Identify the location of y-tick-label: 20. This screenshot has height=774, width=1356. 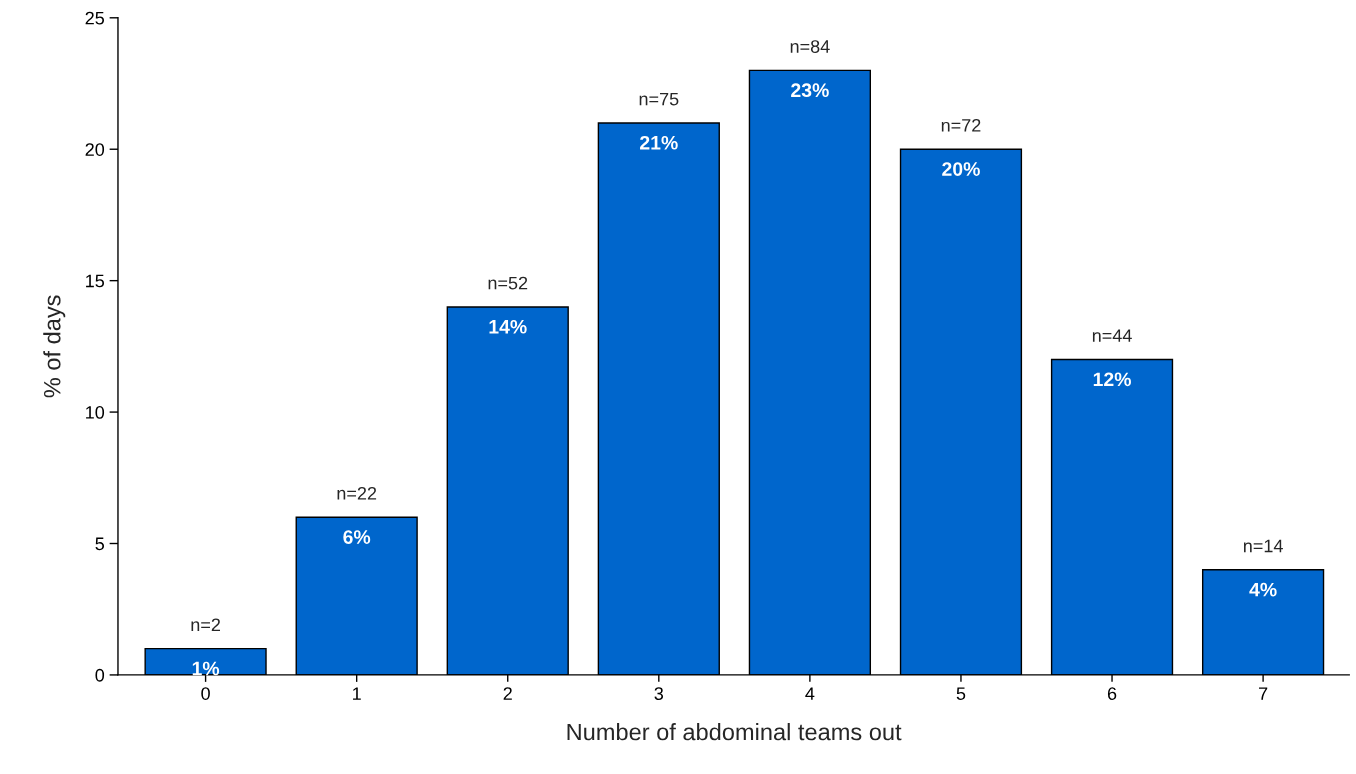
(95, 149).